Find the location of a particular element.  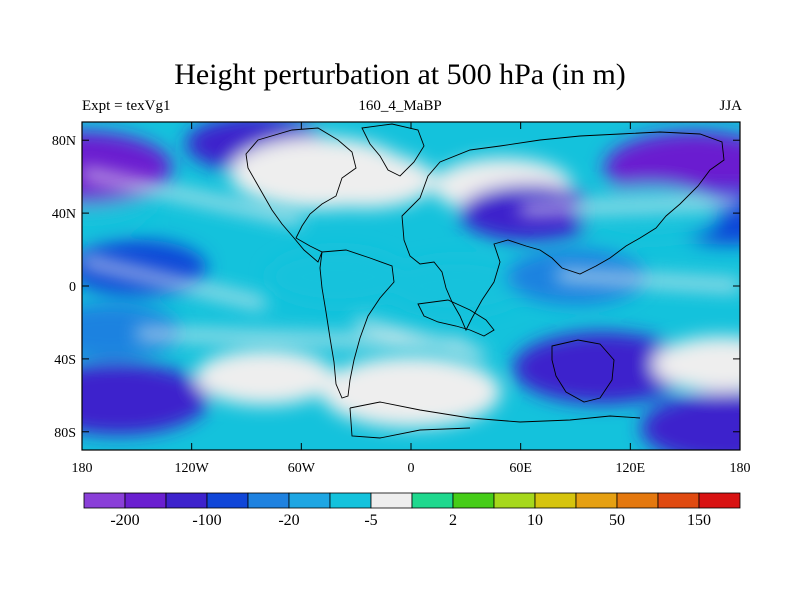

case-label: 160_4_MaBP is located at coordinates (400, 106).